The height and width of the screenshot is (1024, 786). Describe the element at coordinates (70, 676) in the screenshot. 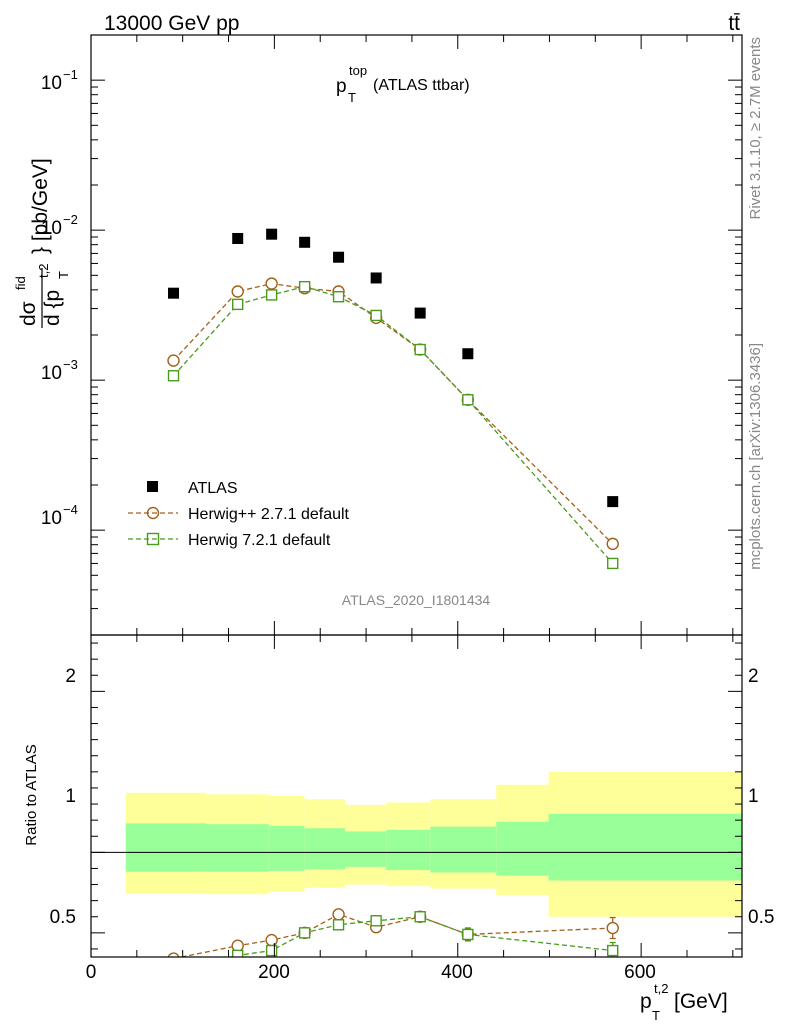

I see `ratio-y-tick-2: 2` at that location.